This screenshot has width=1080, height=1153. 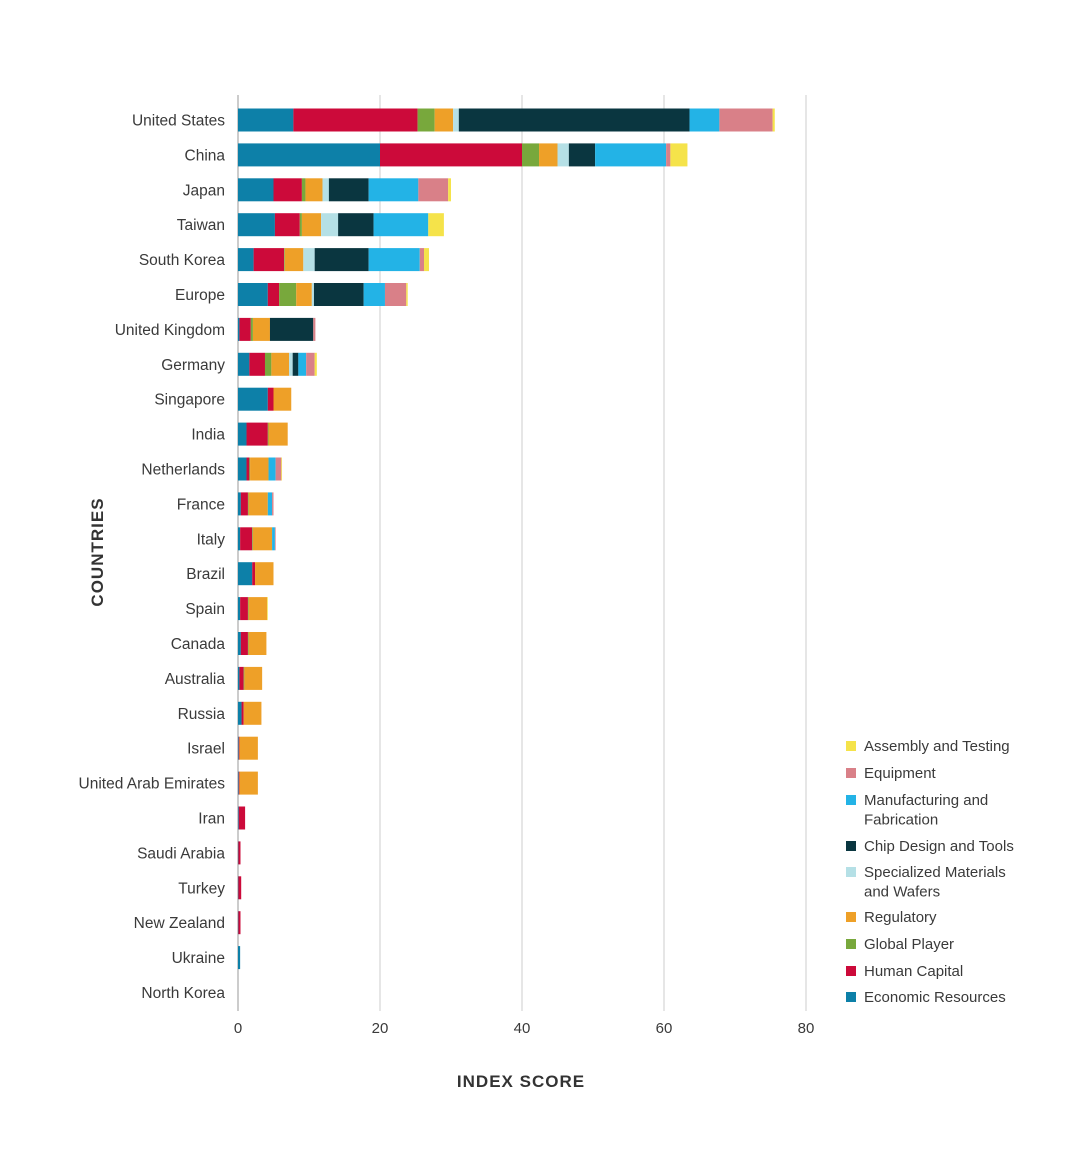 I want to click on legend-label: Economic Resources, so click(x=935, y=997).